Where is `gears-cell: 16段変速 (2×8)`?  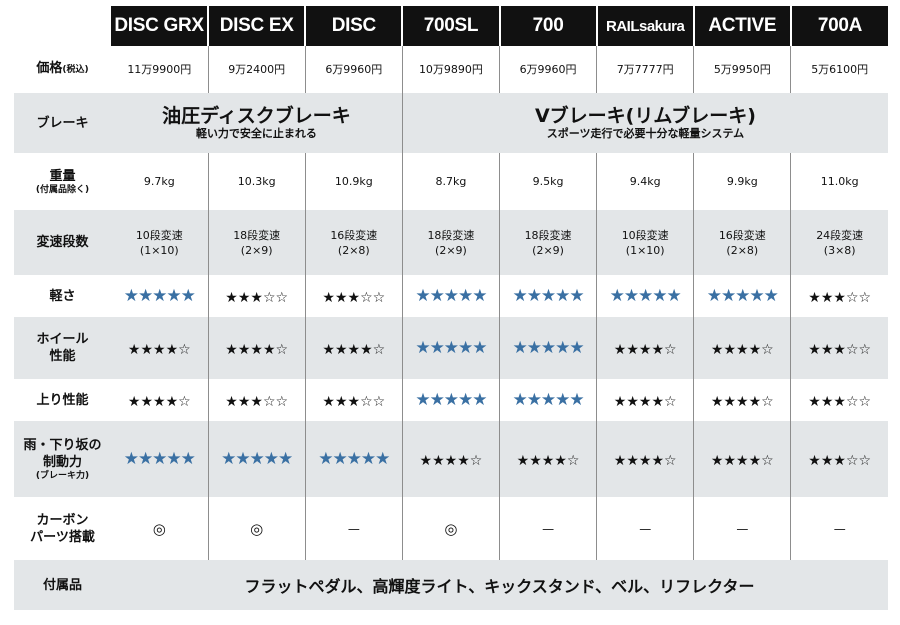 gears-cell: 16段変速 (2×8) is located at coordinates (742, 242).